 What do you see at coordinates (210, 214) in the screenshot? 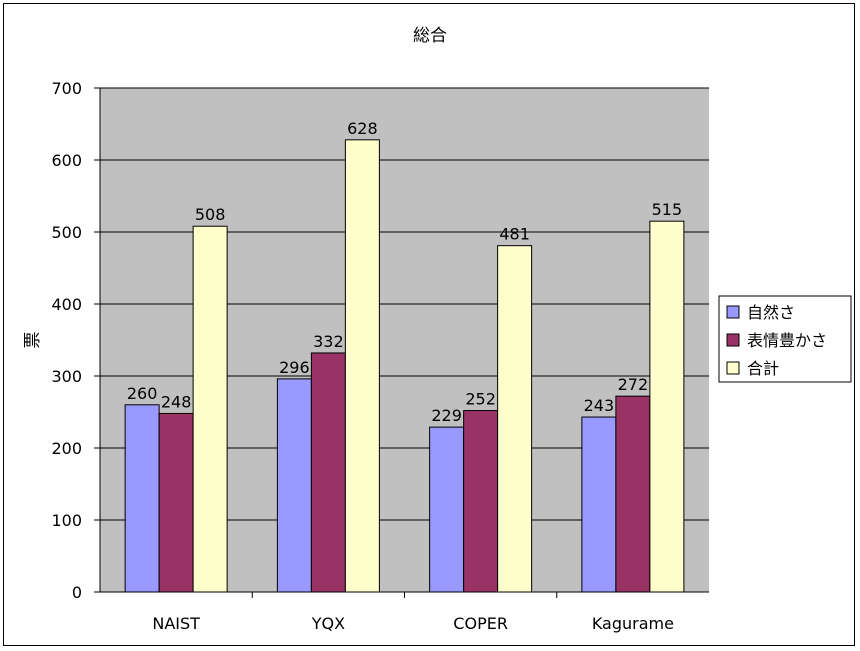
I see `data-label: 508` at bounding box center [210, 214].